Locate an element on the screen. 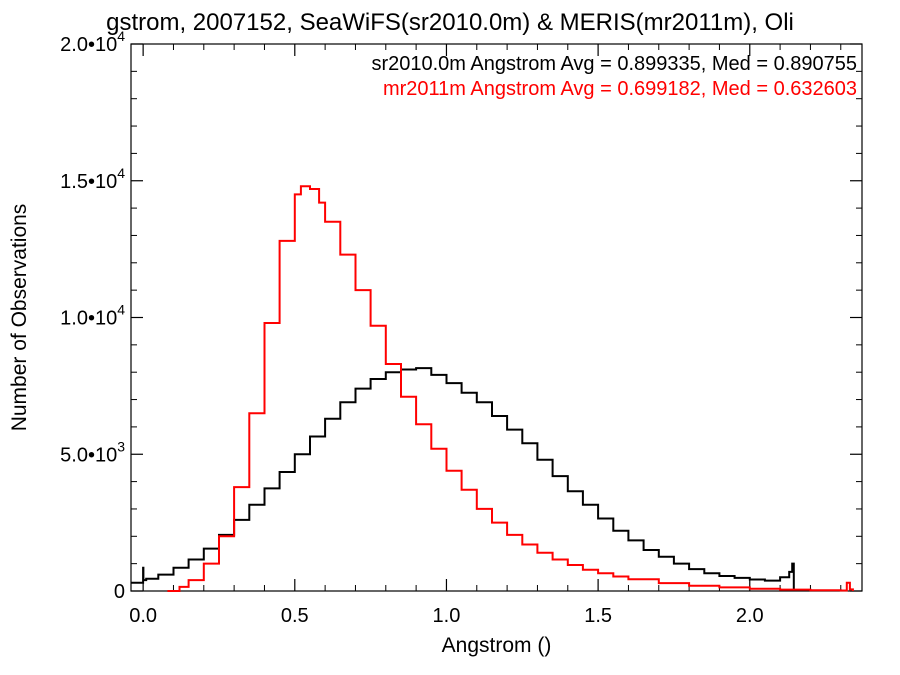  y-tick-label: 2.0•104 is located at coordinates (92, 42).